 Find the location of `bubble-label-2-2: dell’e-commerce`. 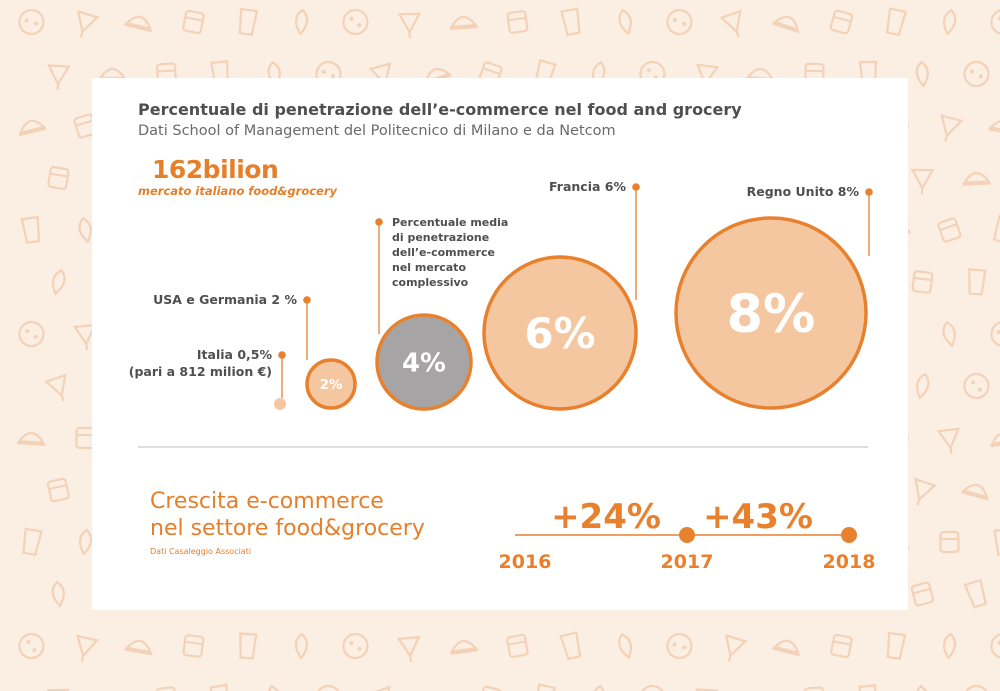

bubble-label-2-2: dell’e-commerce is located at coordinates (443, 252).